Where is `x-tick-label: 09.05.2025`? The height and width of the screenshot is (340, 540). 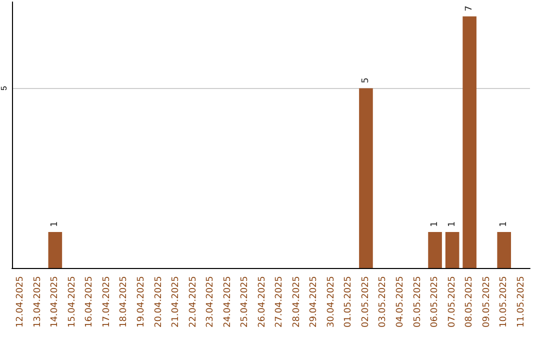 x-tick-label: 09.05.2025 is located at coordinates (487, 302).